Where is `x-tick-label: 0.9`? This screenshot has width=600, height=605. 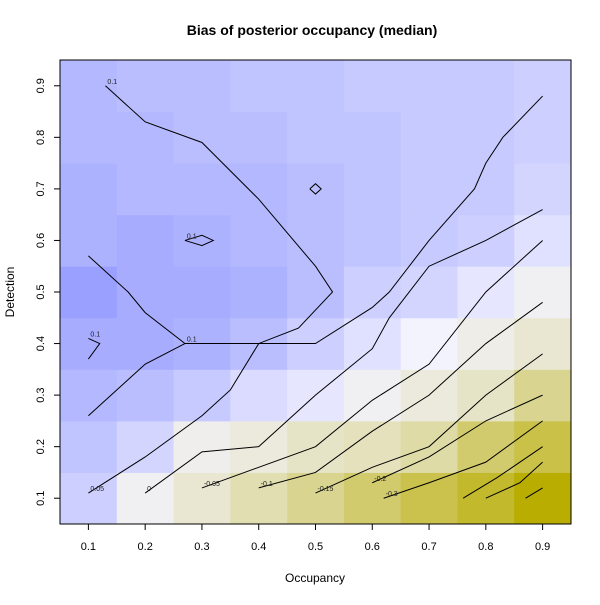 x-tick-label: 0.9 is located at coordinates (542, 547).